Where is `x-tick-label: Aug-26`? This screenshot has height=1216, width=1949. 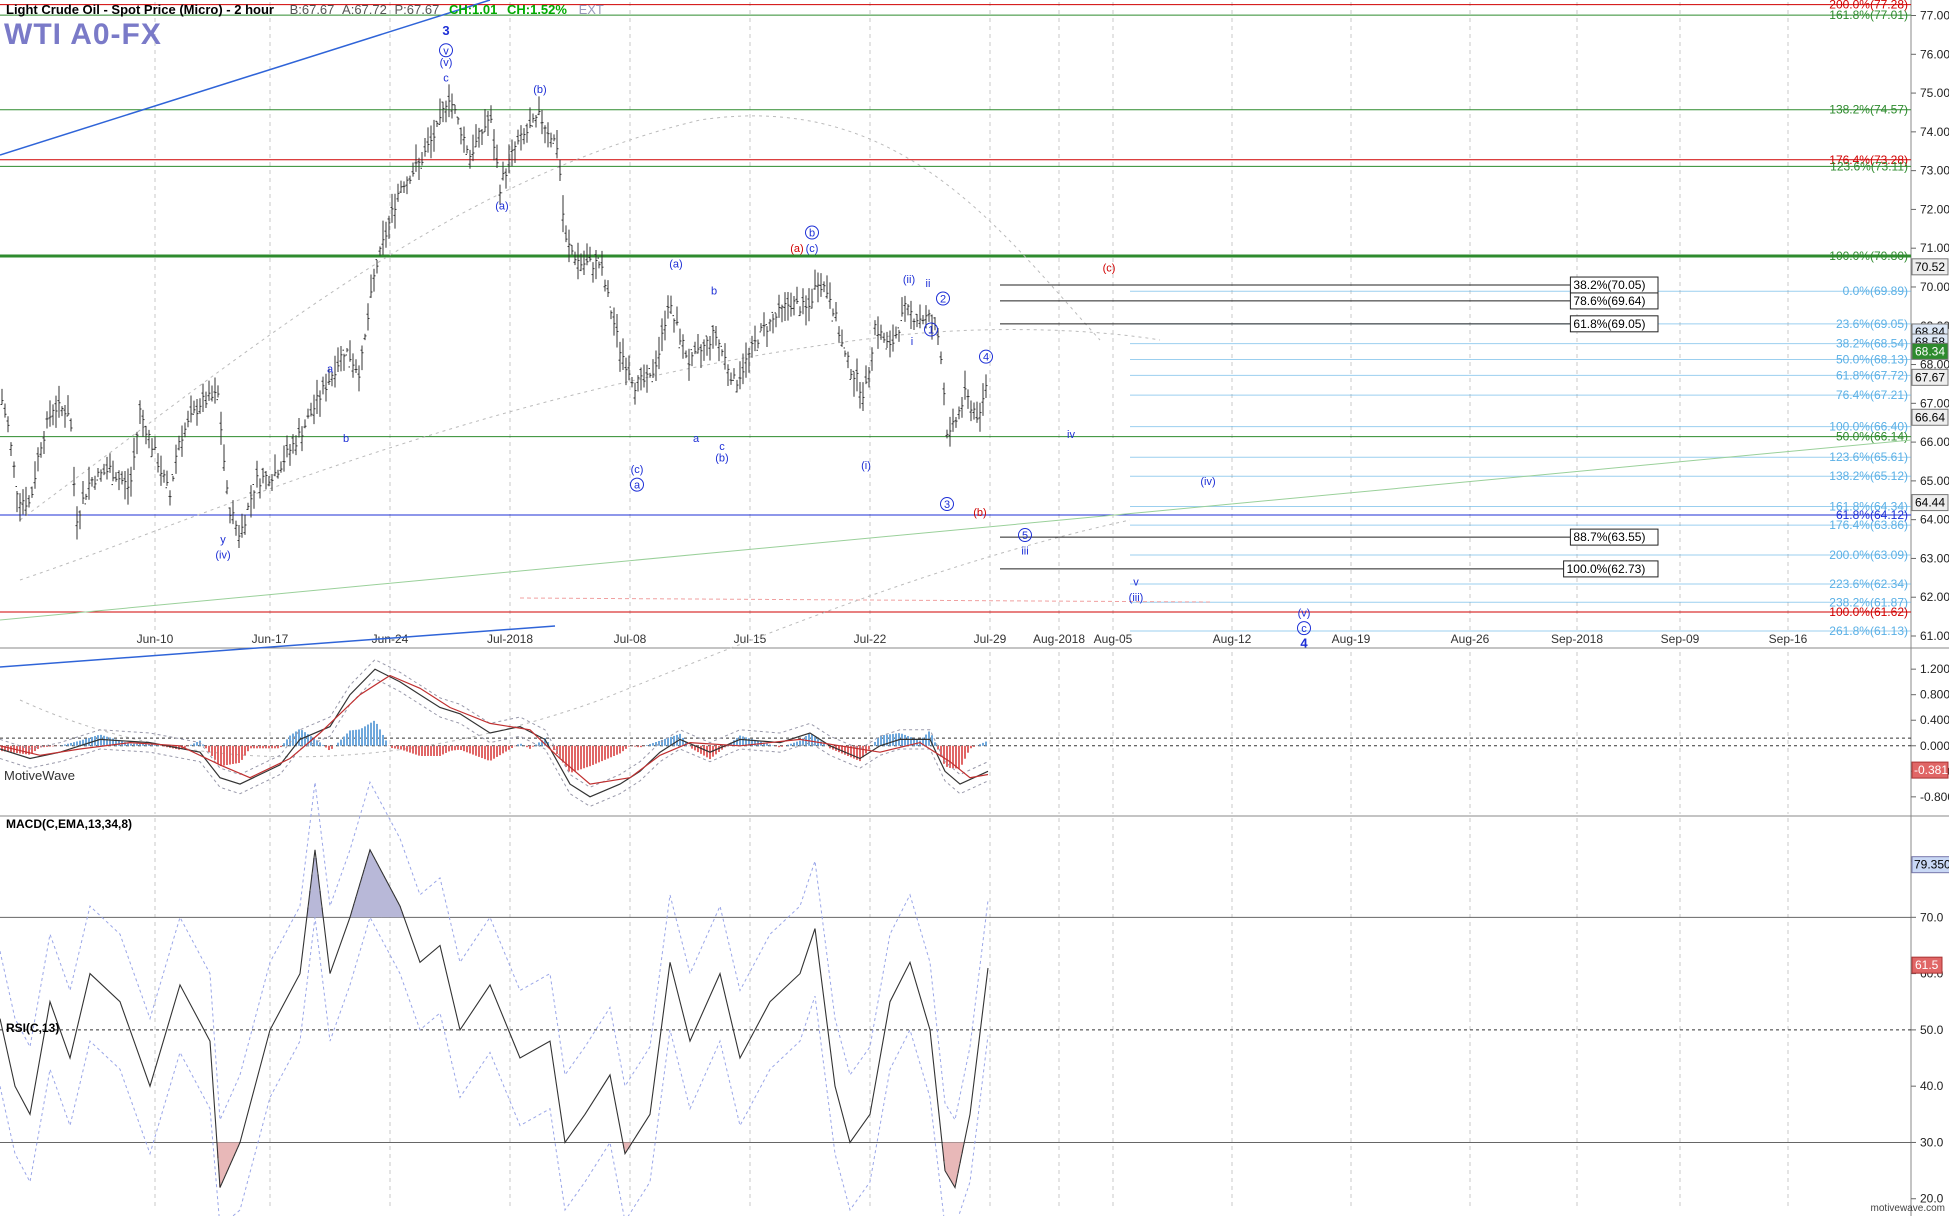 x-tick-label: Aug-26 is located at coordinates (1470, 639).